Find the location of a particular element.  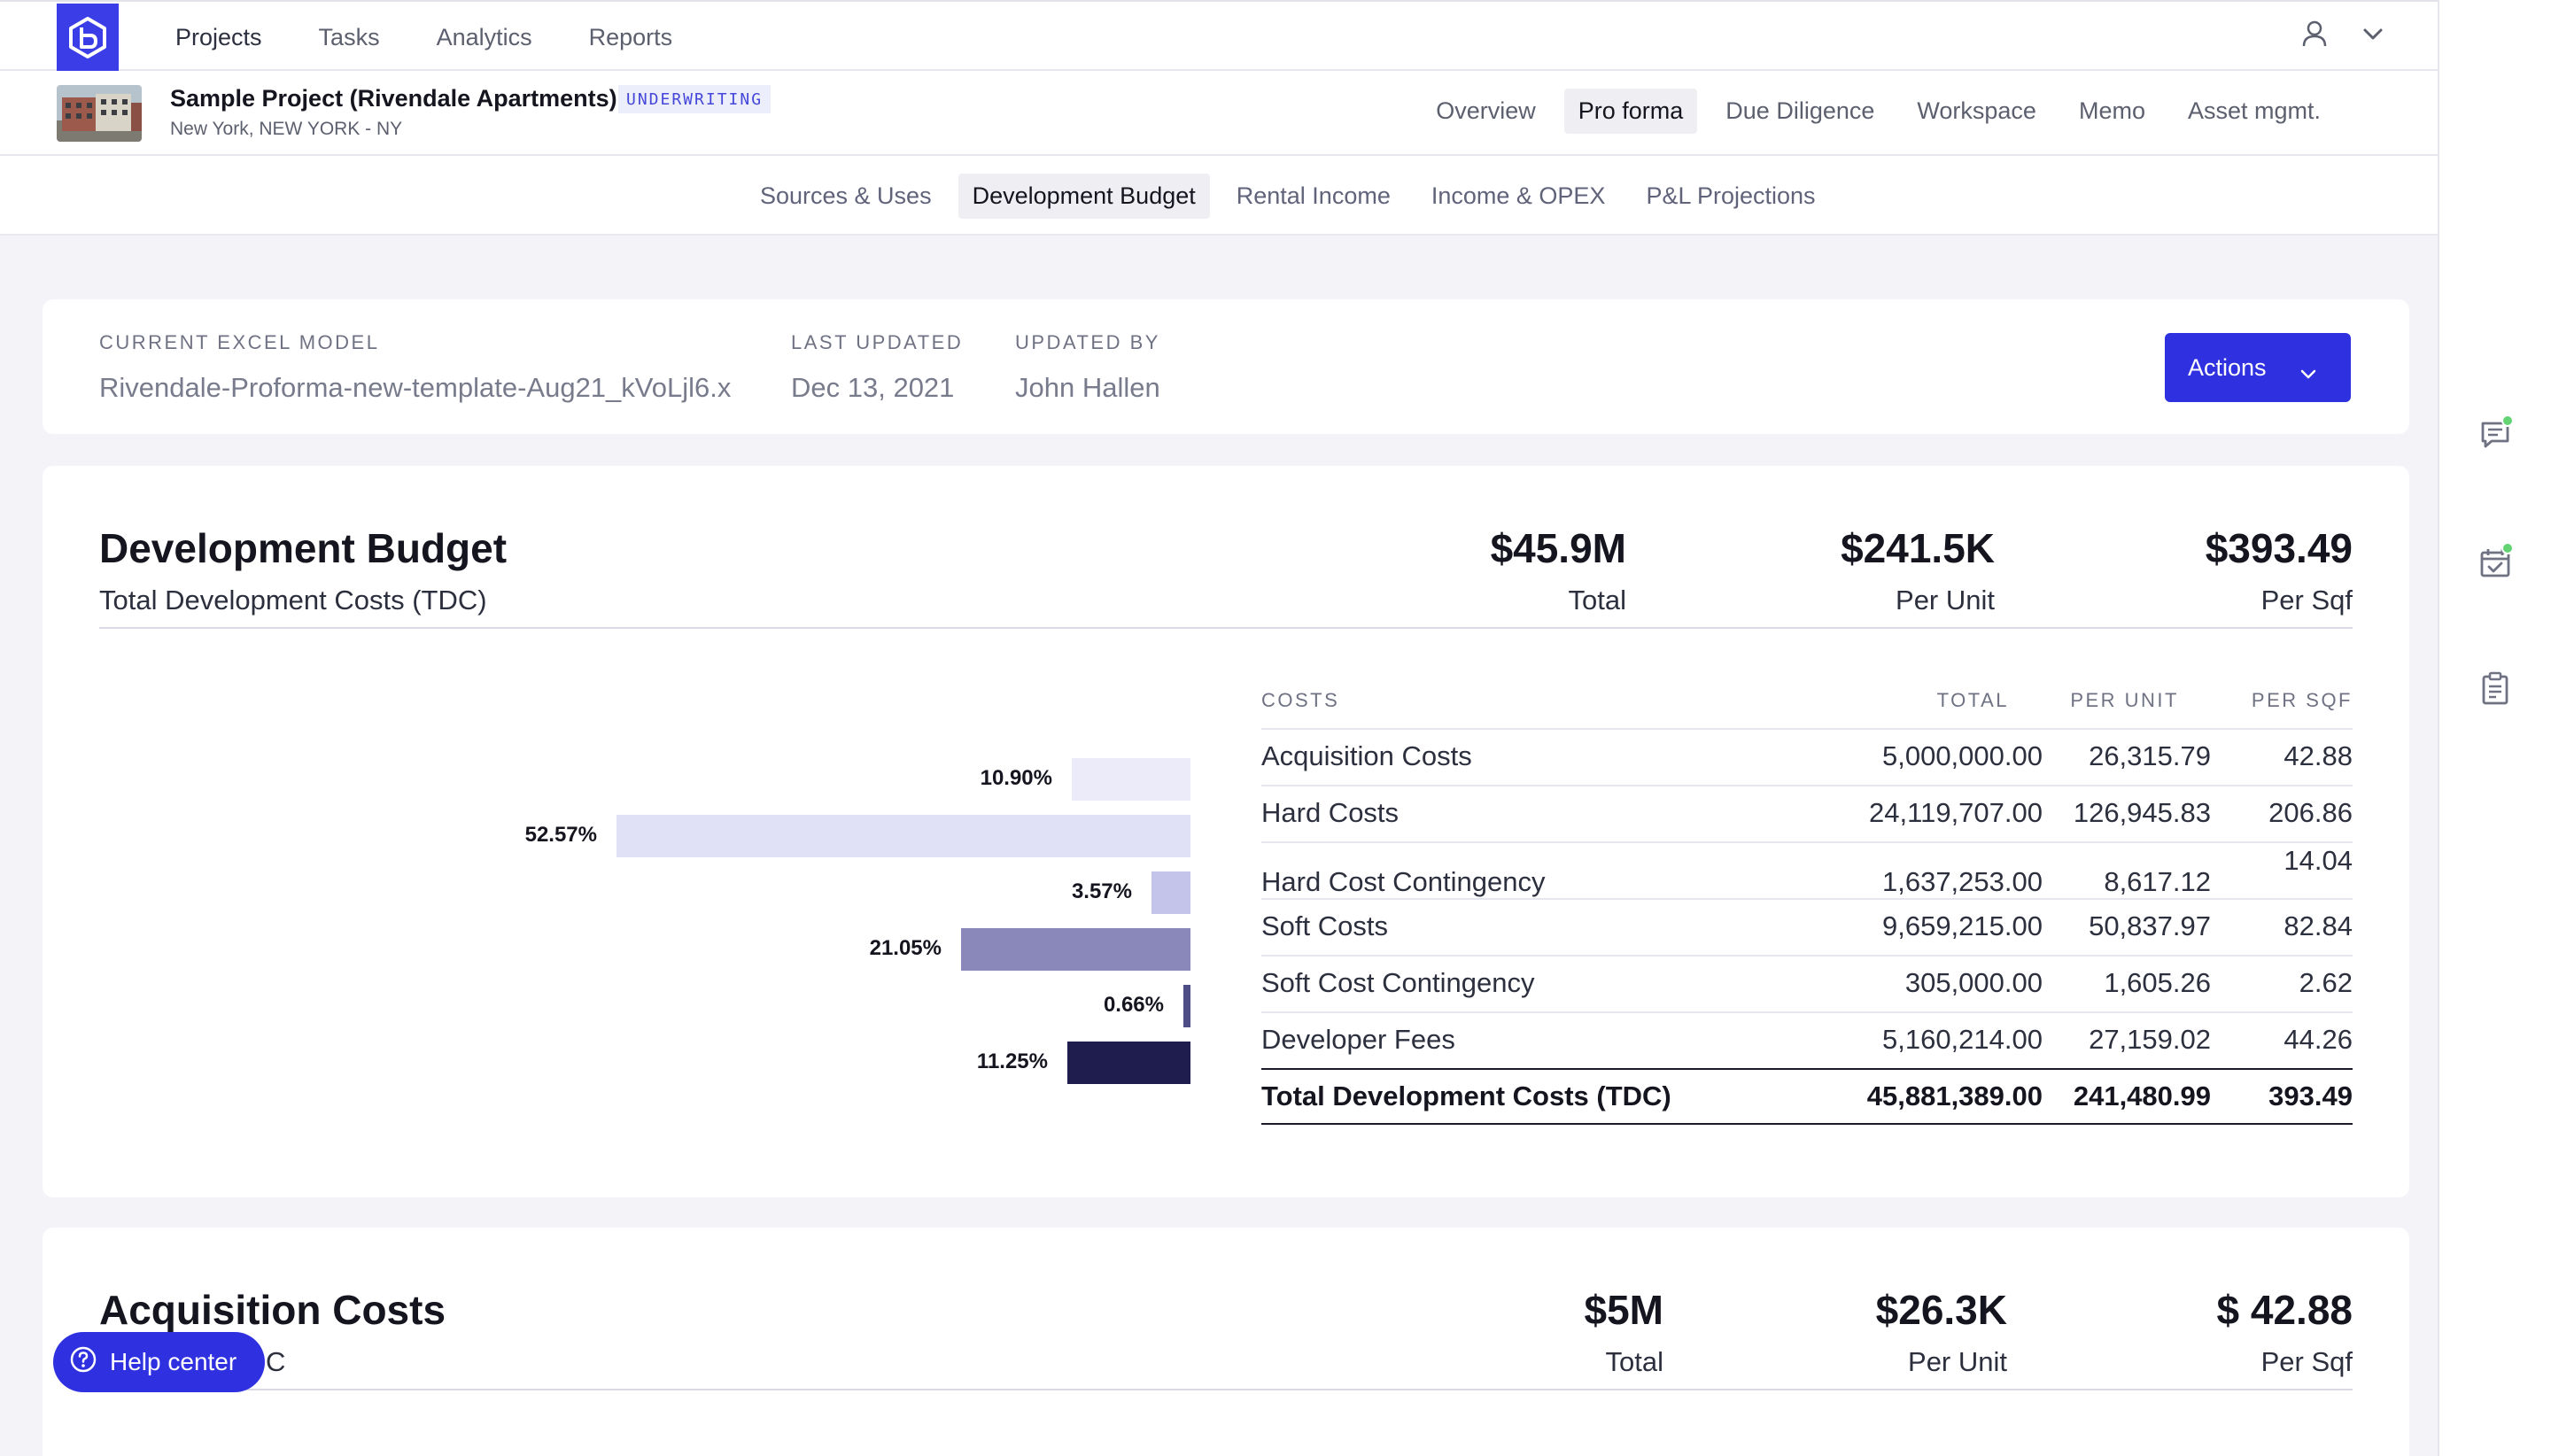

main-nav: Projects Tasks Analytics Reports is located at coordinates (452, 37).